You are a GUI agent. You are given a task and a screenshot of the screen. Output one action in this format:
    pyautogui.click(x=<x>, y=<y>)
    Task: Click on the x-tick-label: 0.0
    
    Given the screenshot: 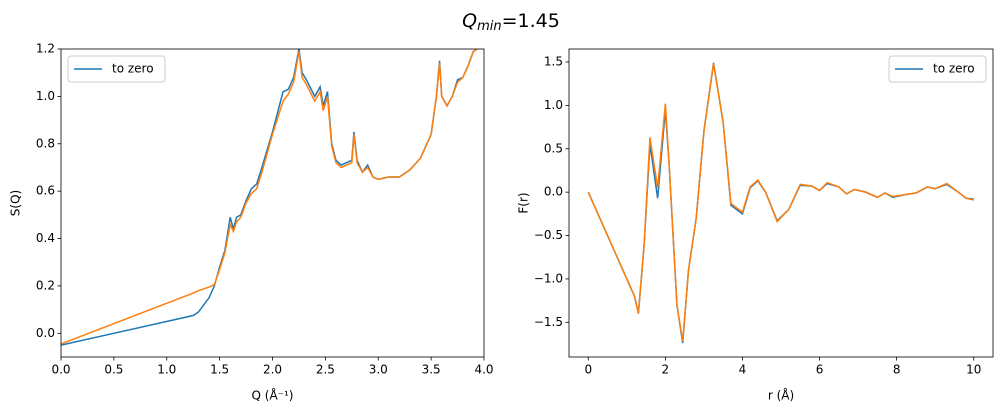 What is the action you would take?
    pyautogui.click(x=60, y=370)
    